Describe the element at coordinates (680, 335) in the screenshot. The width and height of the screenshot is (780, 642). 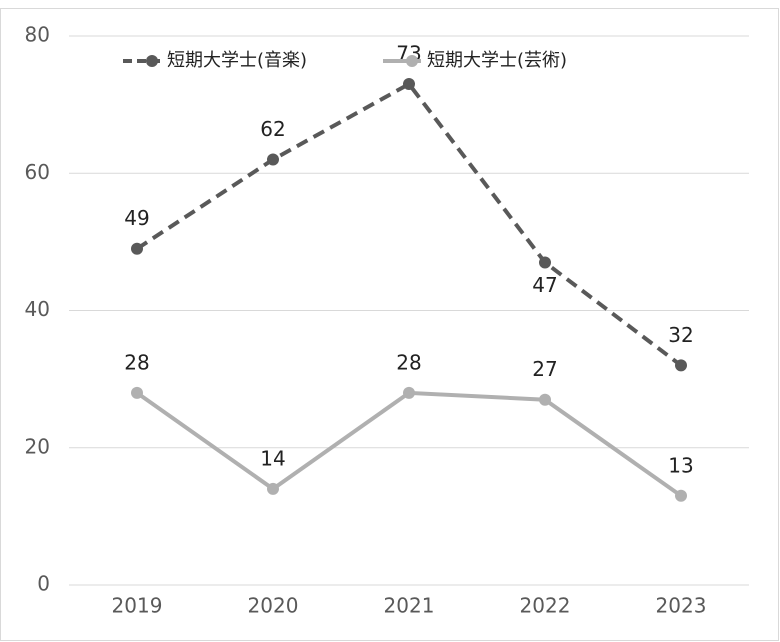
I see `data-label: 32` at that location.